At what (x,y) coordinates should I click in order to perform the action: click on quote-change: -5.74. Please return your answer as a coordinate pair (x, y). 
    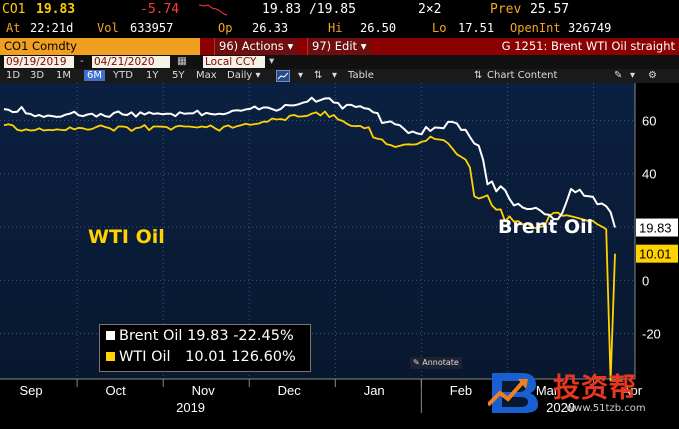
    Looking at the image, I should click on (160, 9).